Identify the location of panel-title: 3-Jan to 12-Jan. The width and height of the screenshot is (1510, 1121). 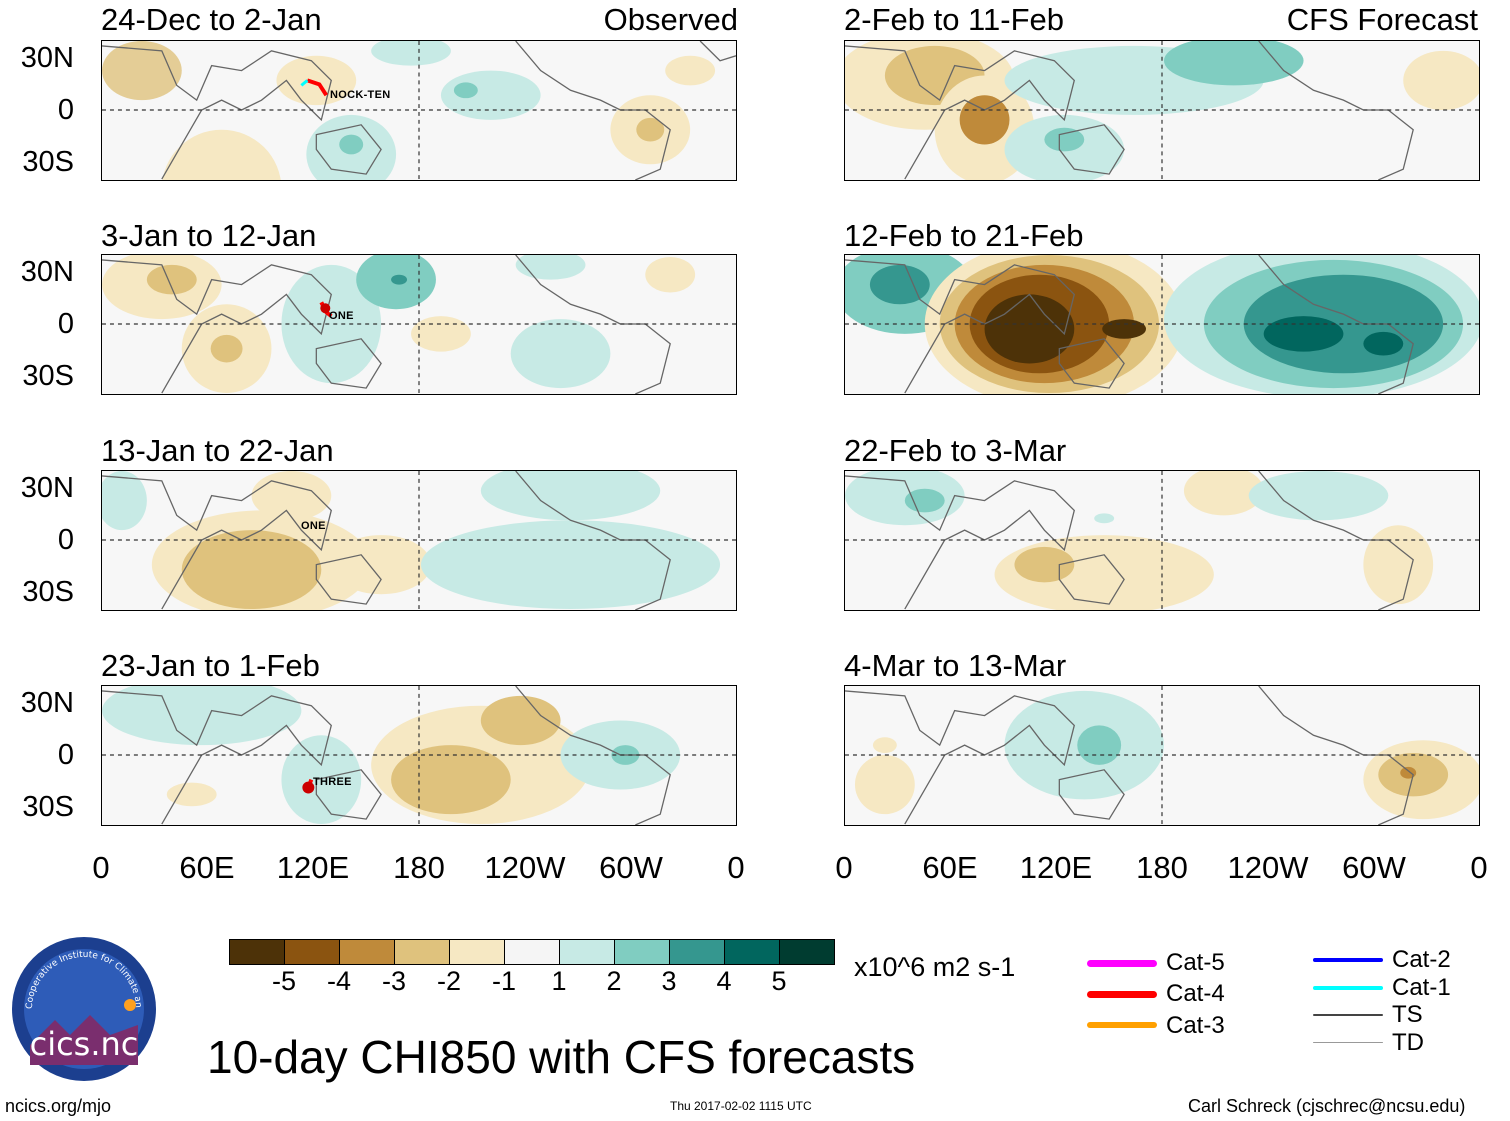
(209, 235).